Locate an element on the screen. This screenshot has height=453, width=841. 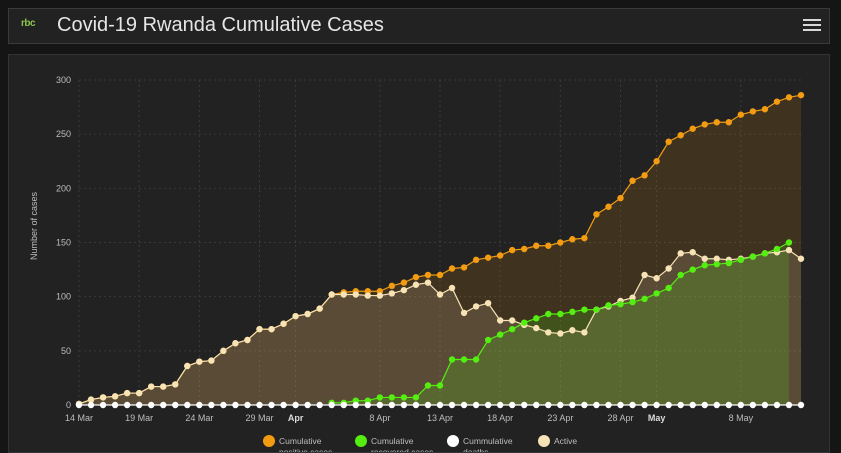
x-tick-label: 19 Mar is located at coordinates (139, 418).